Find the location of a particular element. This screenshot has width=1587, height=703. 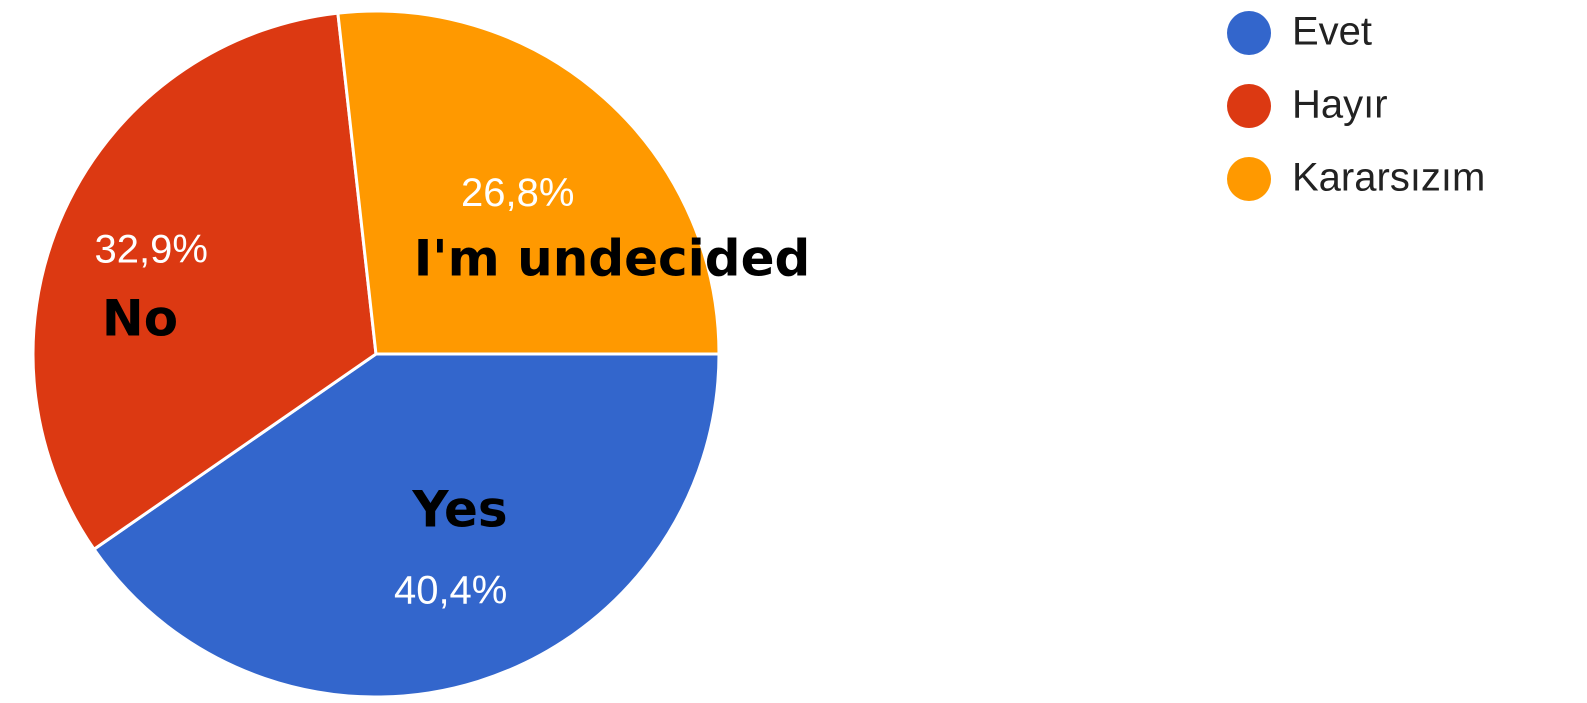

legend-swatch-evet is located at coordinates (1249, 33).